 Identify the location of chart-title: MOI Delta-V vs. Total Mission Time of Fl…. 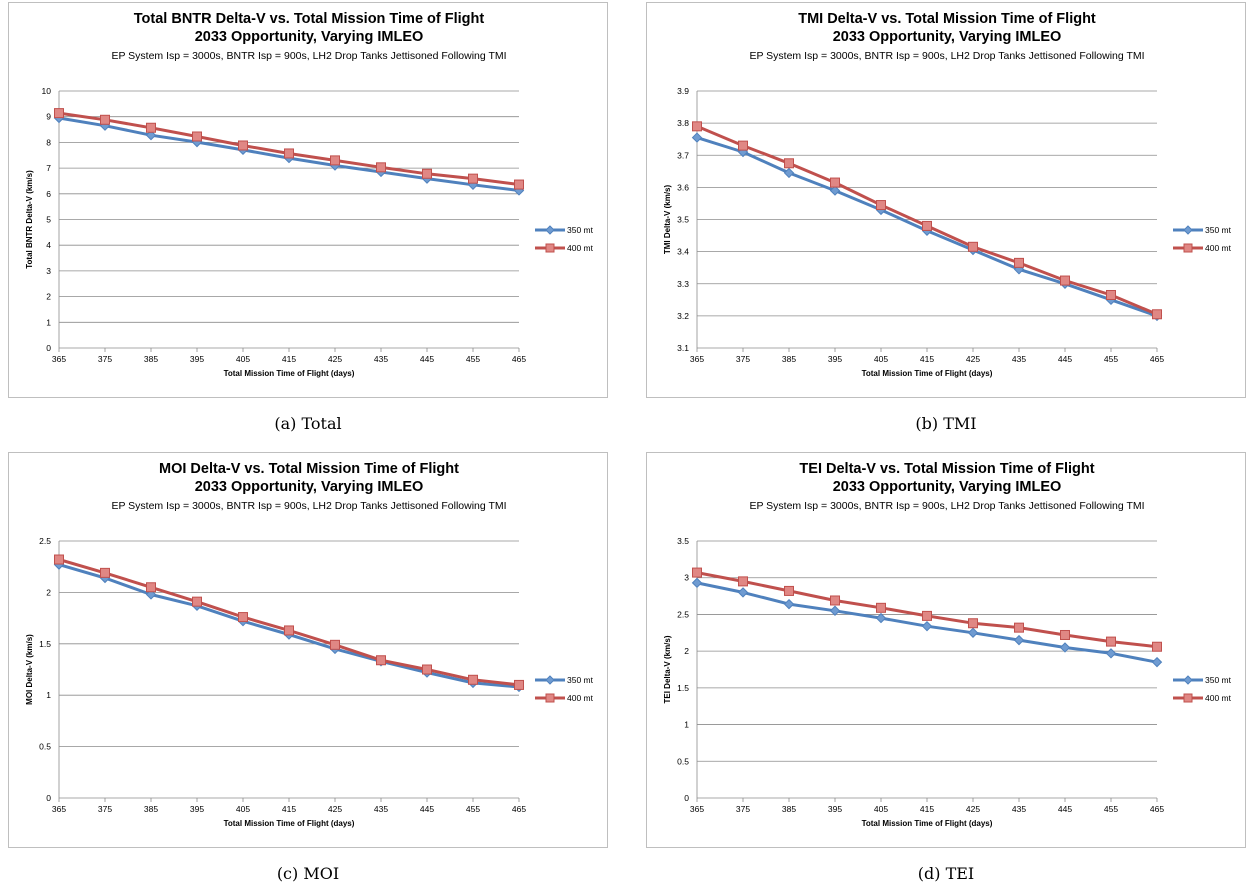
(309, 469).